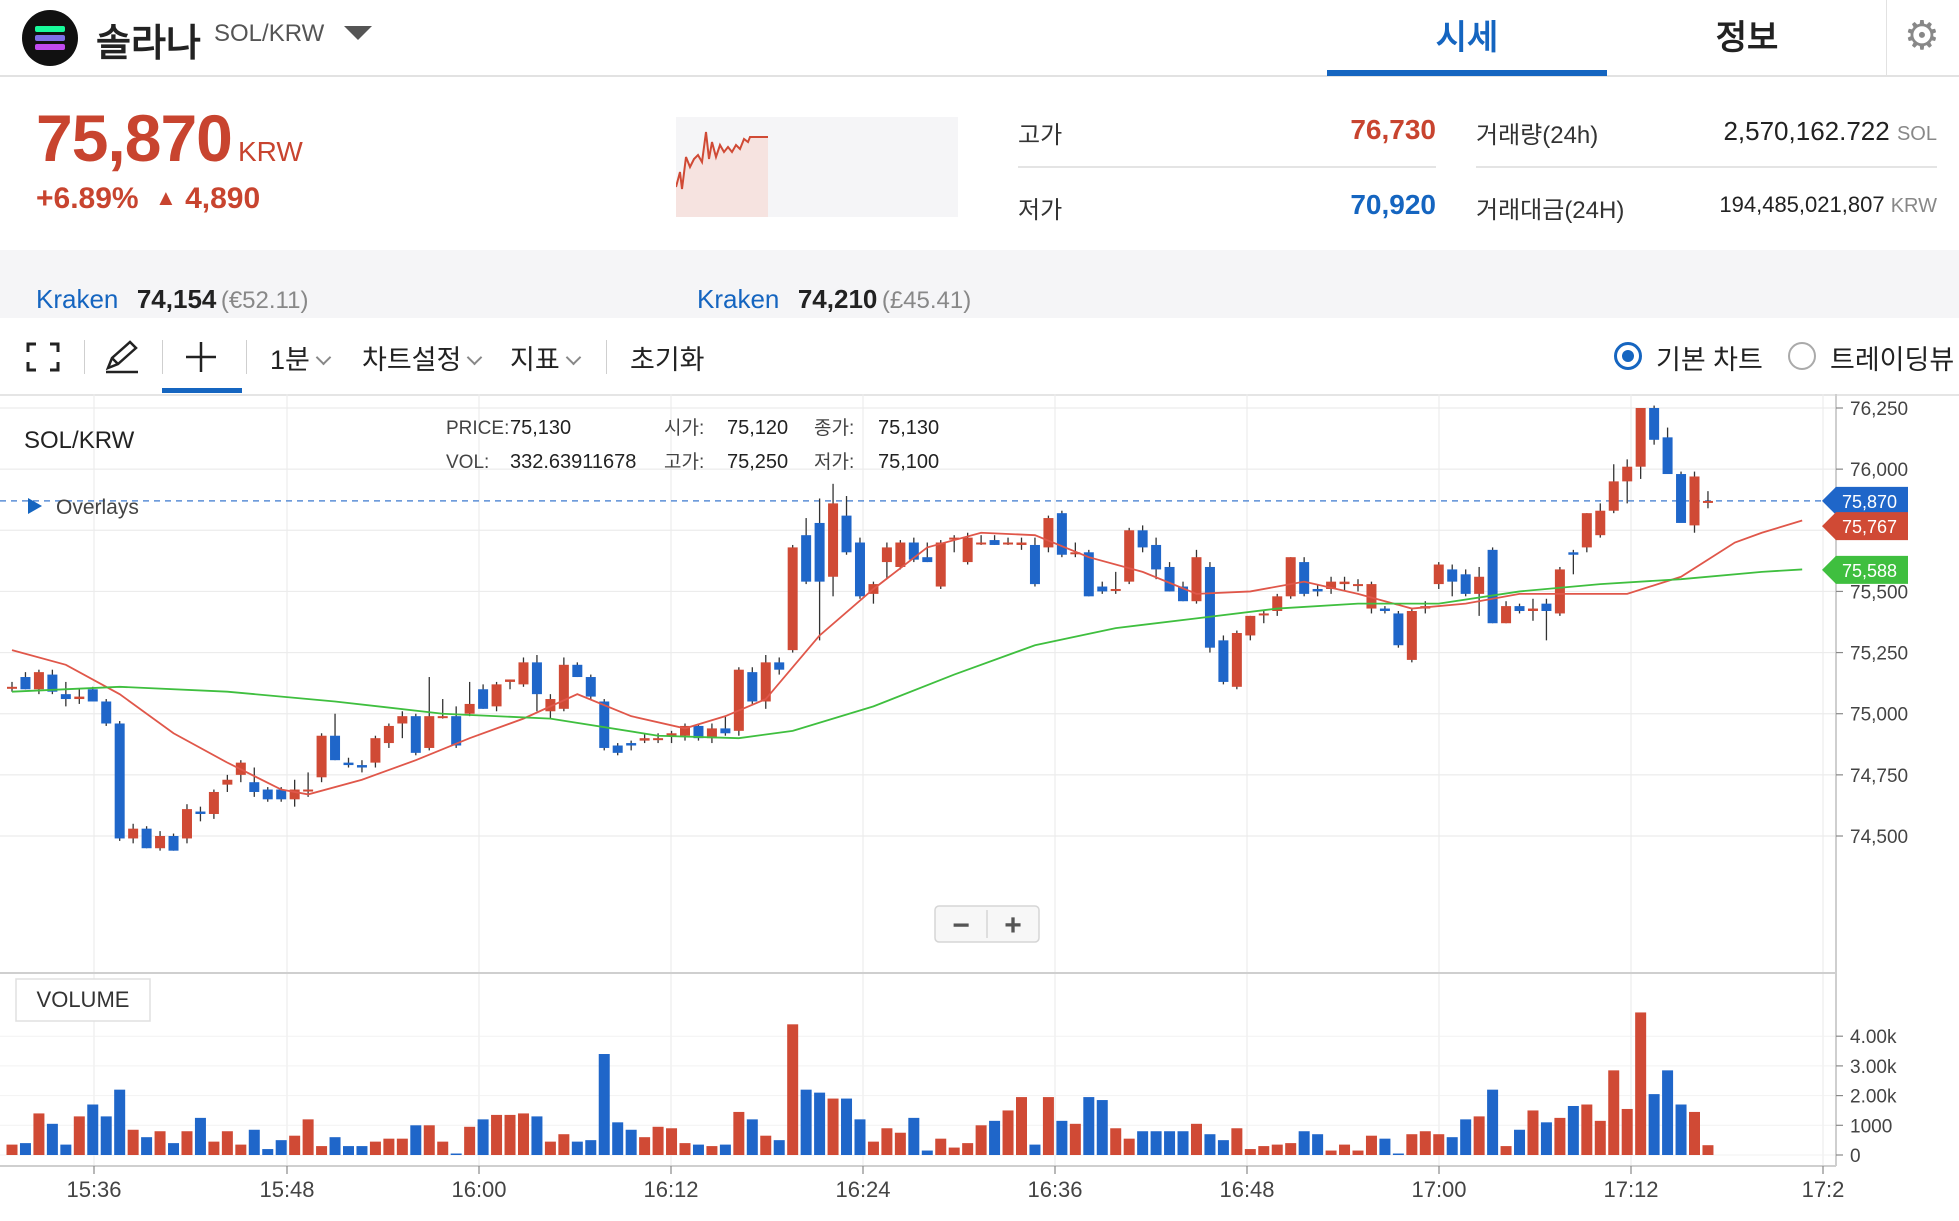  What do you see at coordinates (834, 462) in the screenshot?
I see `low-label-chart: 저가:` at bounding box center [834, 462].